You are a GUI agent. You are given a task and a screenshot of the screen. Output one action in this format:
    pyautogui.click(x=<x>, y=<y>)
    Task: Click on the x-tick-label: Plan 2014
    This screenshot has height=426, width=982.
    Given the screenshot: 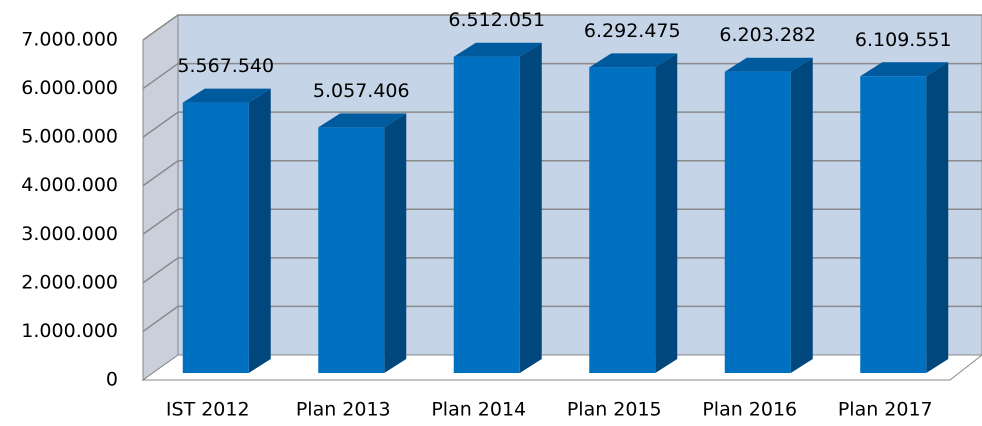 What is the action you would take?
    pyautogui.click(x=478, y=410)
    